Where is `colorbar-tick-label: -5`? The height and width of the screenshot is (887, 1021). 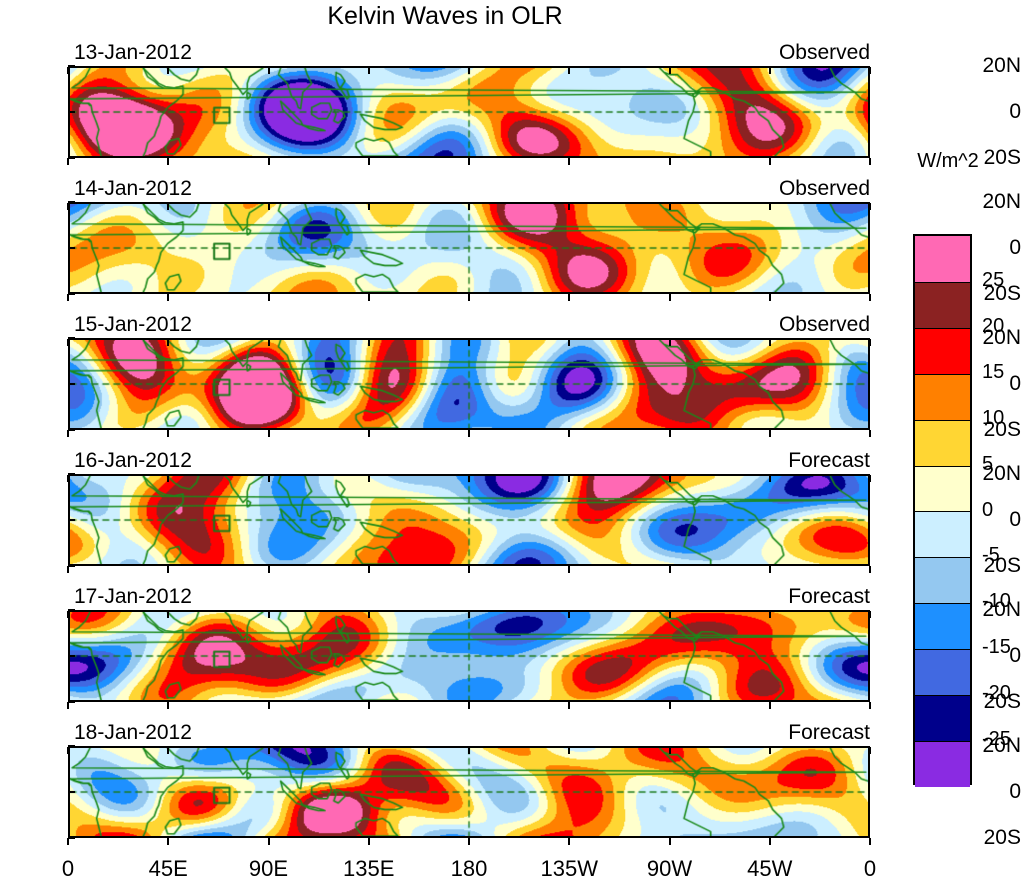
colorbar-tick-label: -5 is located at coordinates (991, 555).